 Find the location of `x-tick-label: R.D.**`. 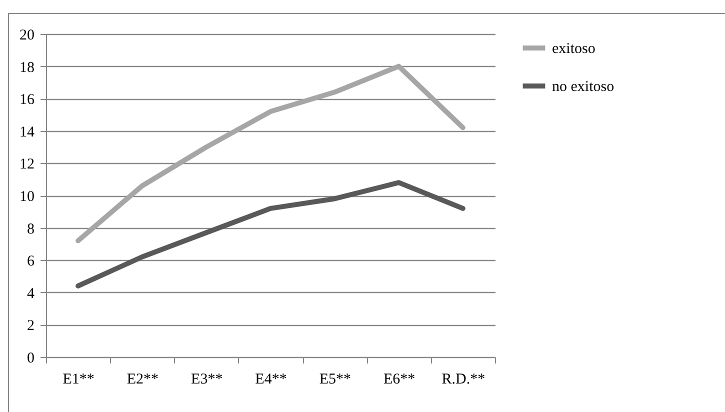

x-tick-label: R.D.** is located at coordinates (464, 380).